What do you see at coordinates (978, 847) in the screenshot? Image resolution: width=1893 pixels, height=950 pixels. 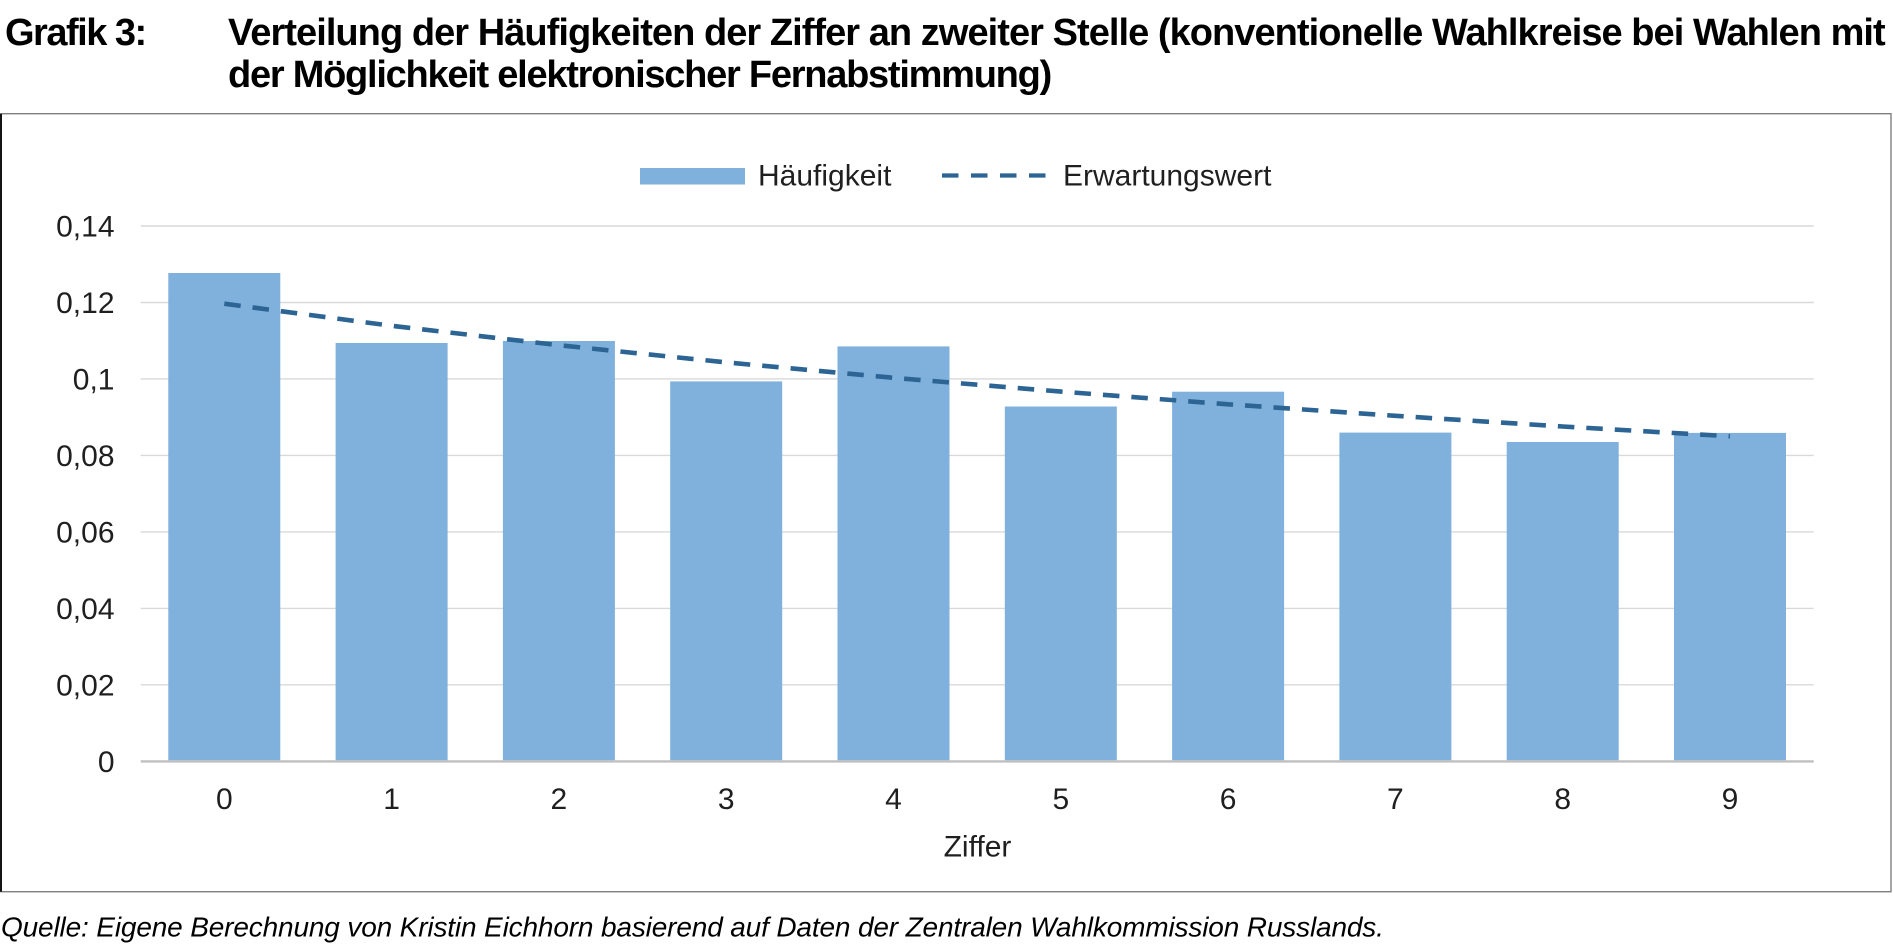 I see `svg-text: Ziffer` at bounding box center [978, 847].